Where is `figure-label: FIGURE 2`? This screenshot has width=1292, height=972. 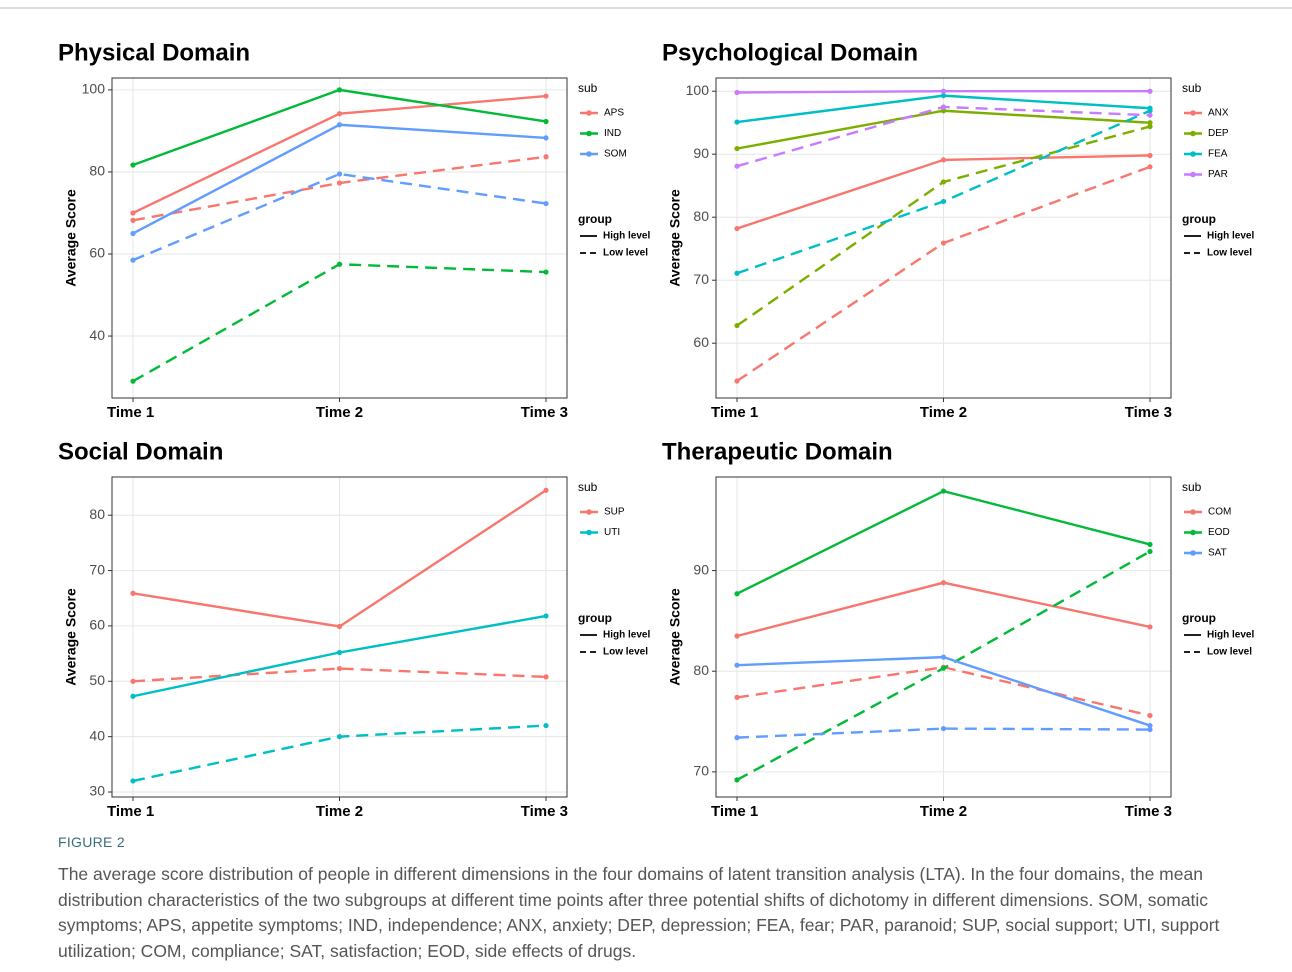
figure-label: FIGURE 2 is located at coordinates (91, 842).